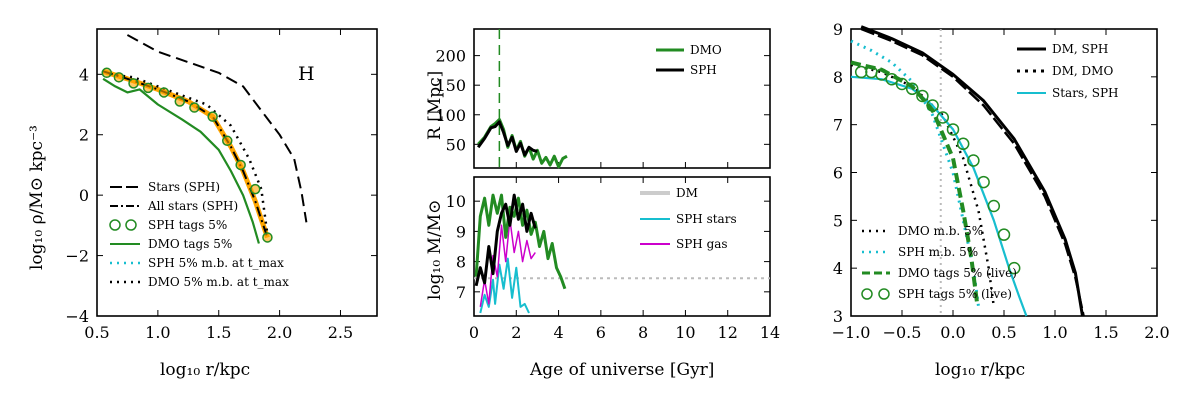 The width and height of the screenshot is (1177, 403). Describe the element at coordinates (940, 231) in the screenshot. I see `legend-dmo-mb5: DMO m.b. 5%` at that location.